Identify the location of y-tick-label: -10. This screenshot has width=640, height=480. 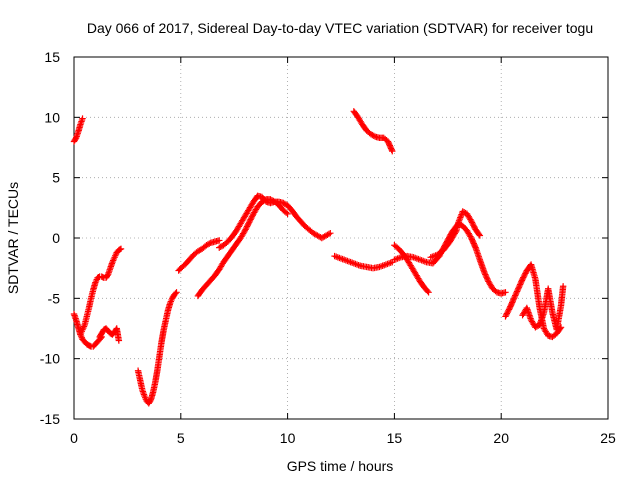
(50, 359).